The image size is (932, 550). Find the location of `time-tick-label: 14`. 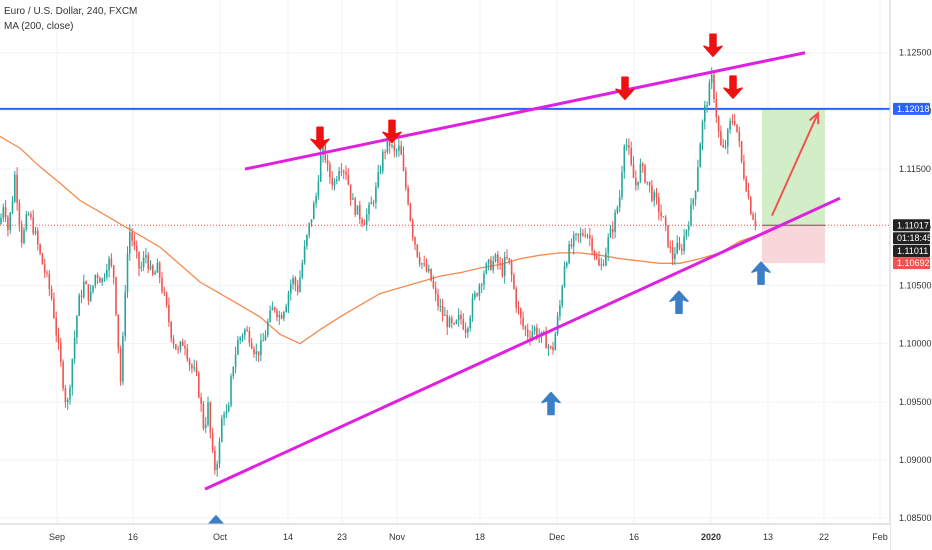

time-tick-label: 14 is located at coordinates (288, 537).